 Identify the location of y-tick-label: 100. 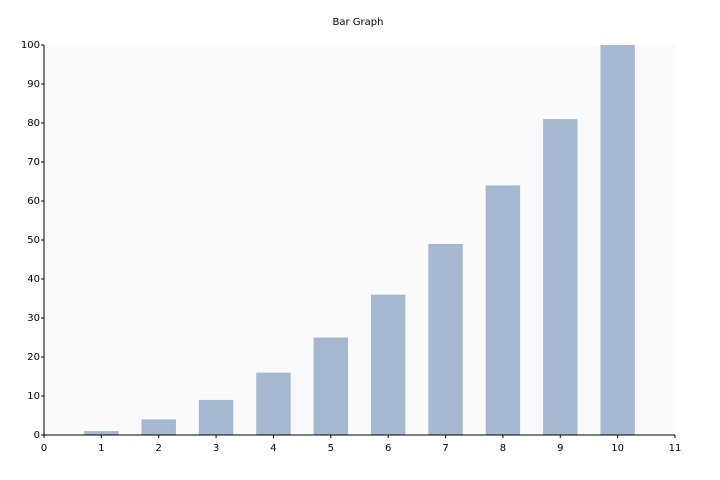
(30, 45).